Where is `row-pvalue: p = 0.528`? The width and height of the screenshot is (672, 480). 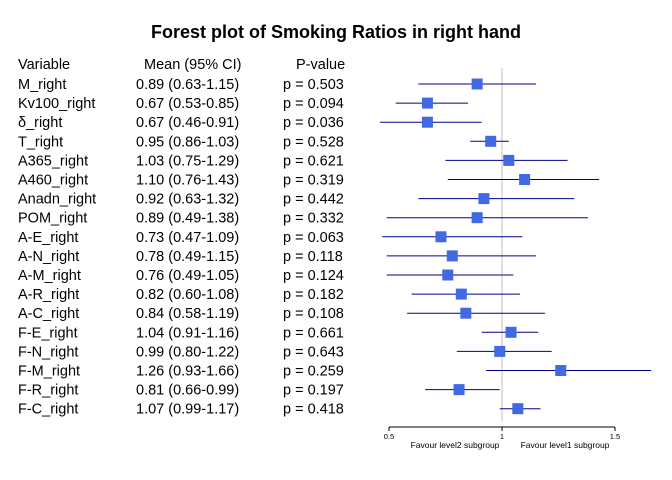
row-pvalue: p = 0.528 is located at coordinates (313, 142).